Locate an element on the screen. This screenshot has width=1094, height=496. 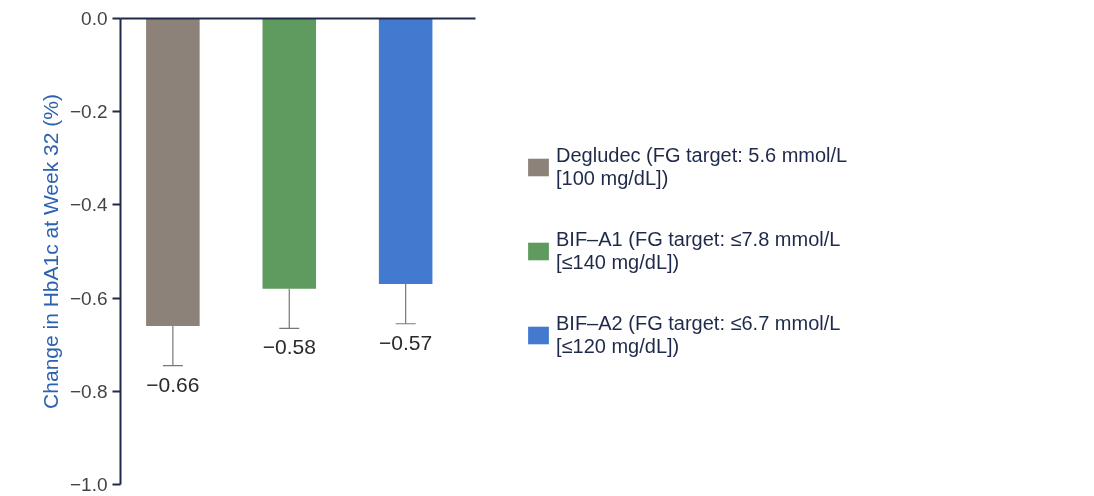
y-tick-label: −1.0 is located at coordinates (88, 484).